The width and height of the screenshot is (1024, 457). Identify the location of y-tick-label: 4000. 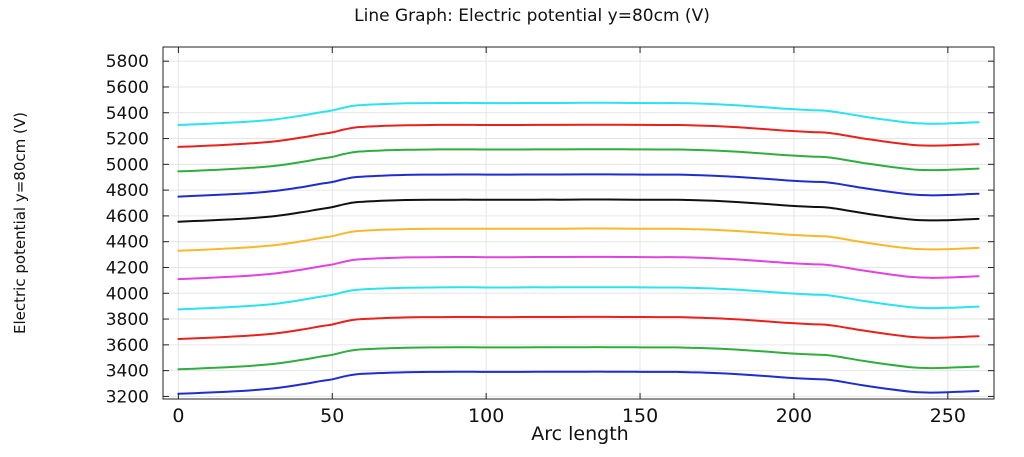
(127, 294).